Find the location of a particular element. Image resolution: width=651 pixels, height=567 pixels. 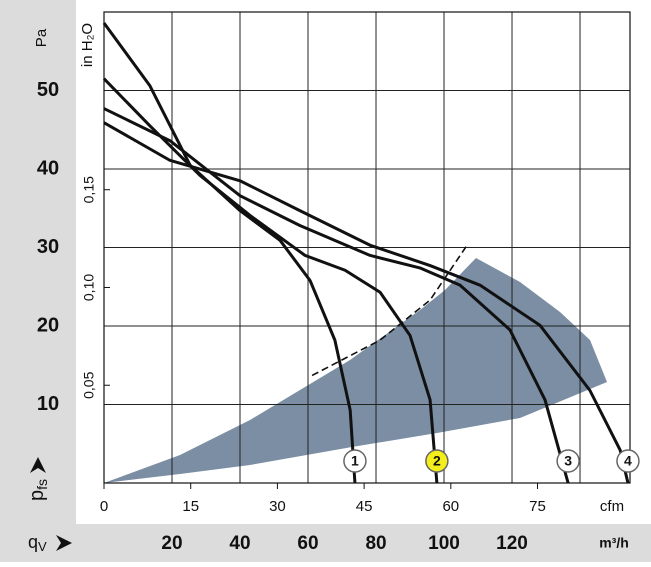

curve-label: 3 is located at coordinates (568, 461).